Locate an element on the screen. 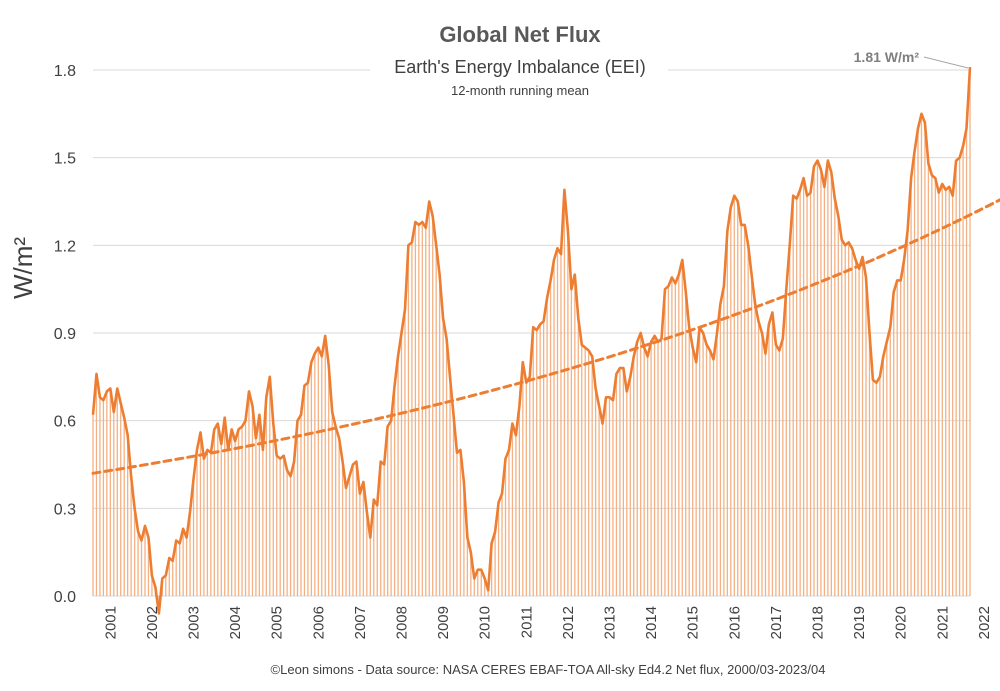  x-tick-label: 2013 is located at coordinates (609, 622).